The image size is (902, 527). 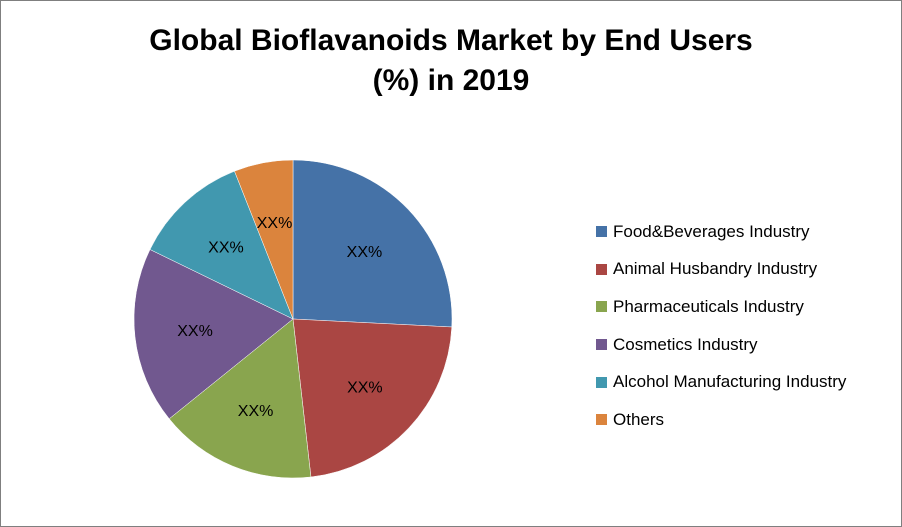 I want to click on legend-item: Others, so click(x=721, y=420).